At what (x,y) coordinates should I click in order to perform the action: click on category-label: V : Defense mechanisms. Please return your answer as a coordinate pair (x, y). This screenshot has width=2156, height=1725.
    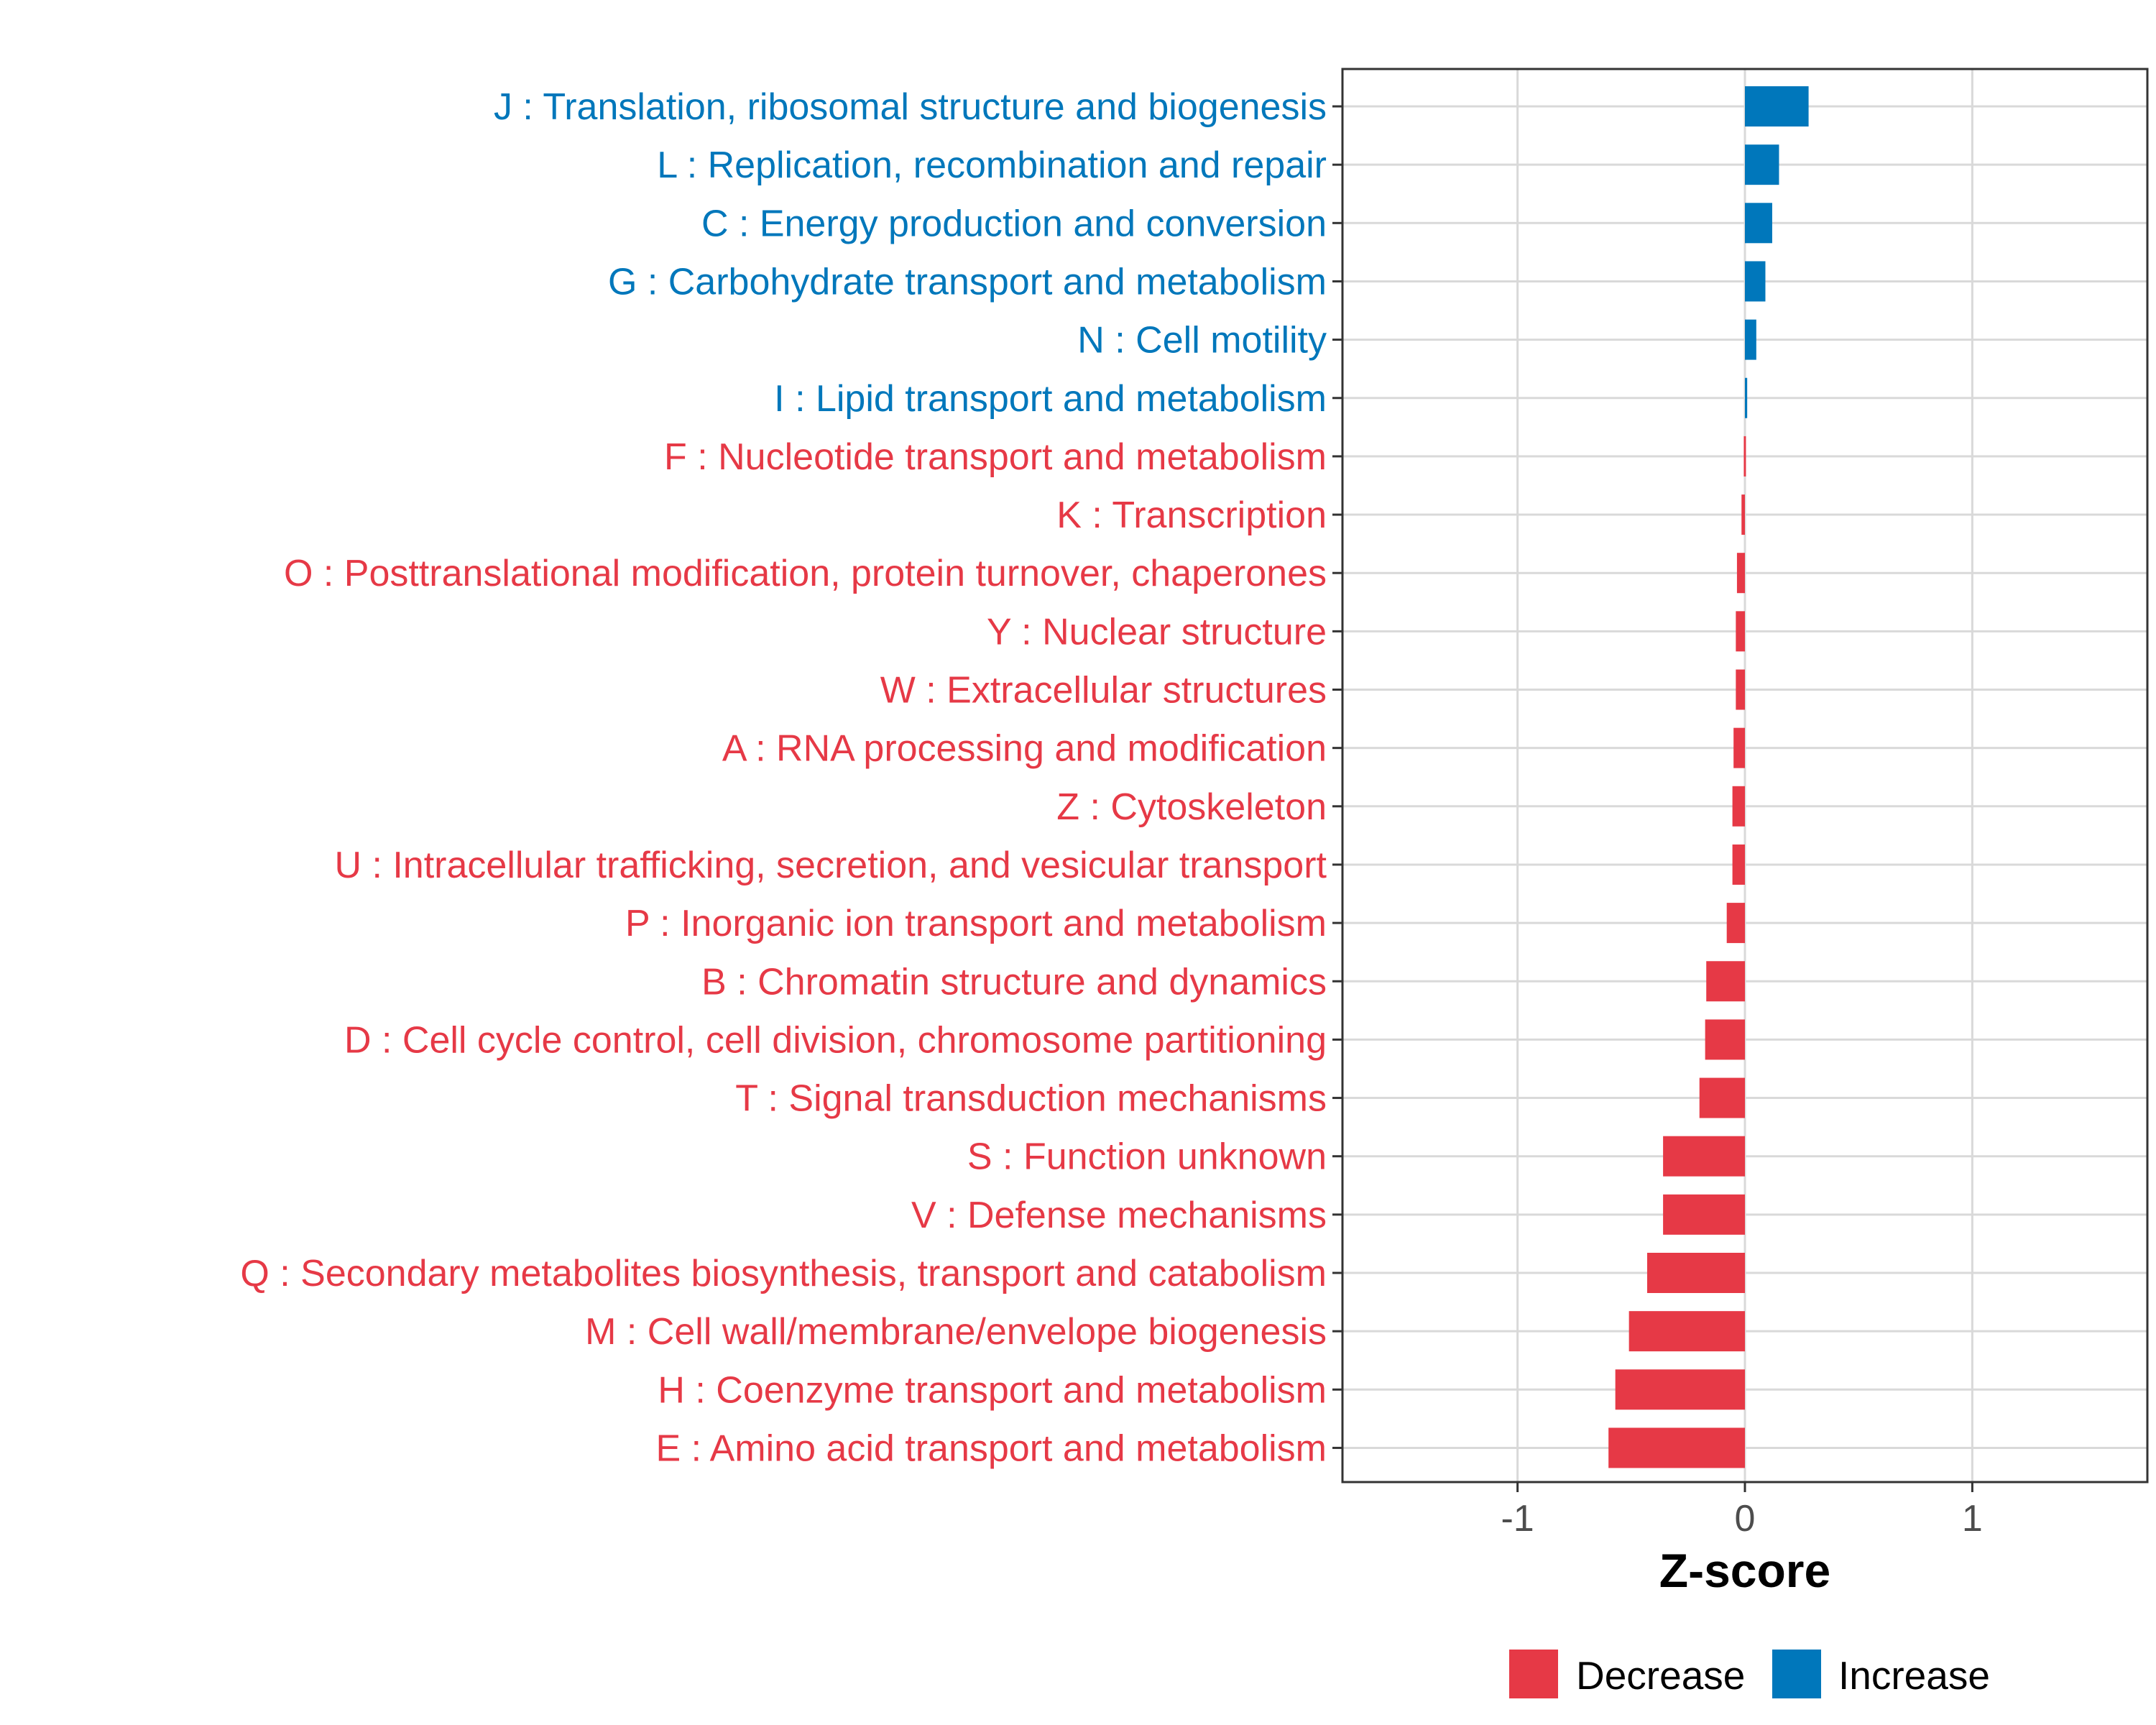
    Looking at the image, I should click on (1119, 1215).